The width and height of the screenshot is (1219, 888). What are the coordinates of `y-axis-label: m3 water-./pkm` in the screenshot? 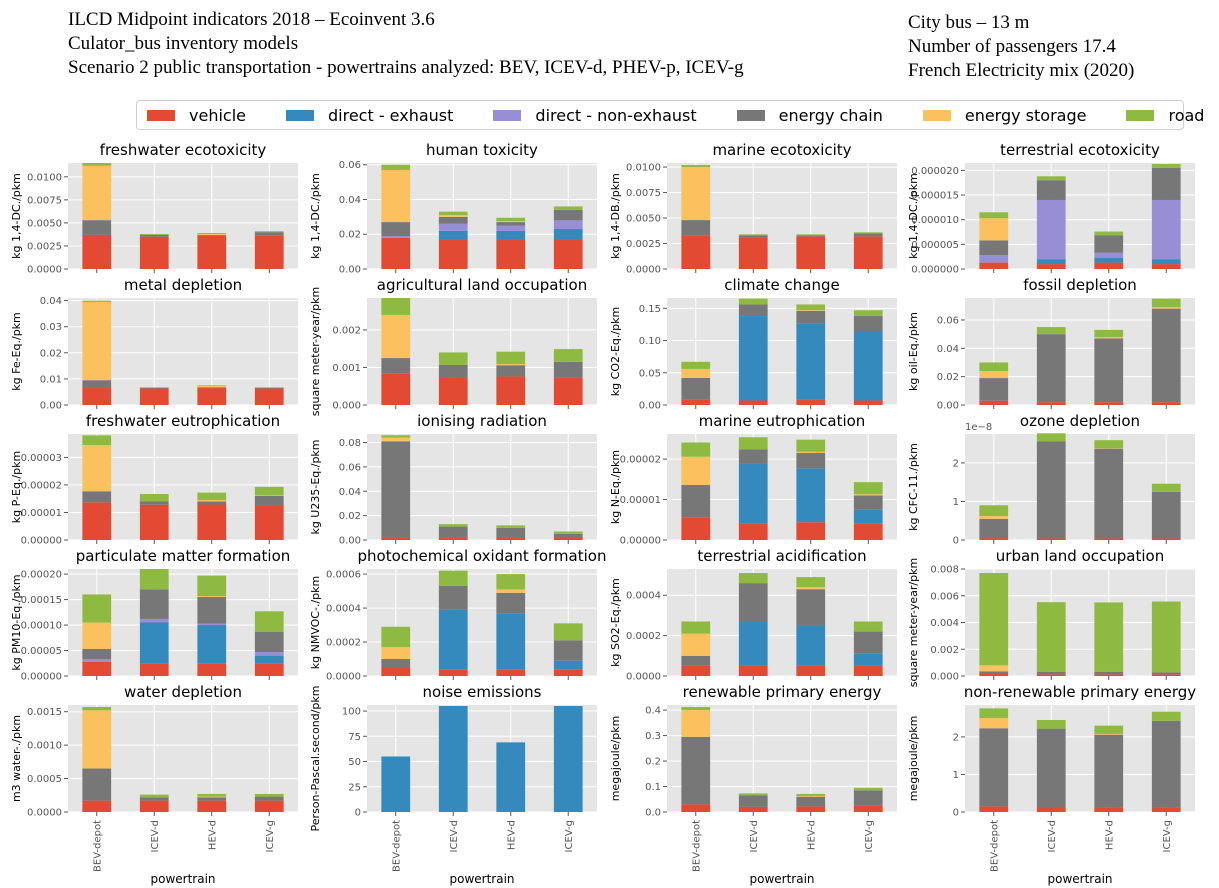 It's located at (16, 758).